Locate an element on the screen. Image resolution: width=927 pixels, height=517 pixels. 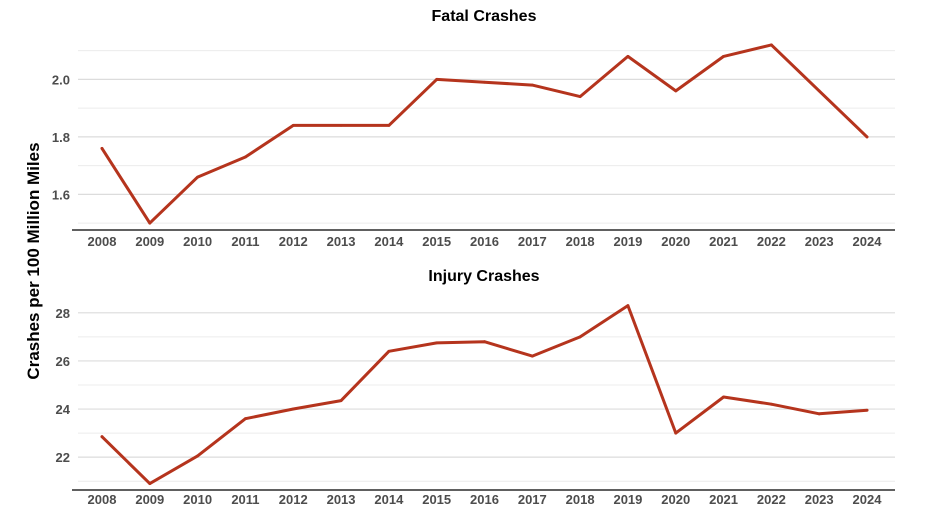
injury-x-tick-label: 2018 is located at coordinates (580, 499).